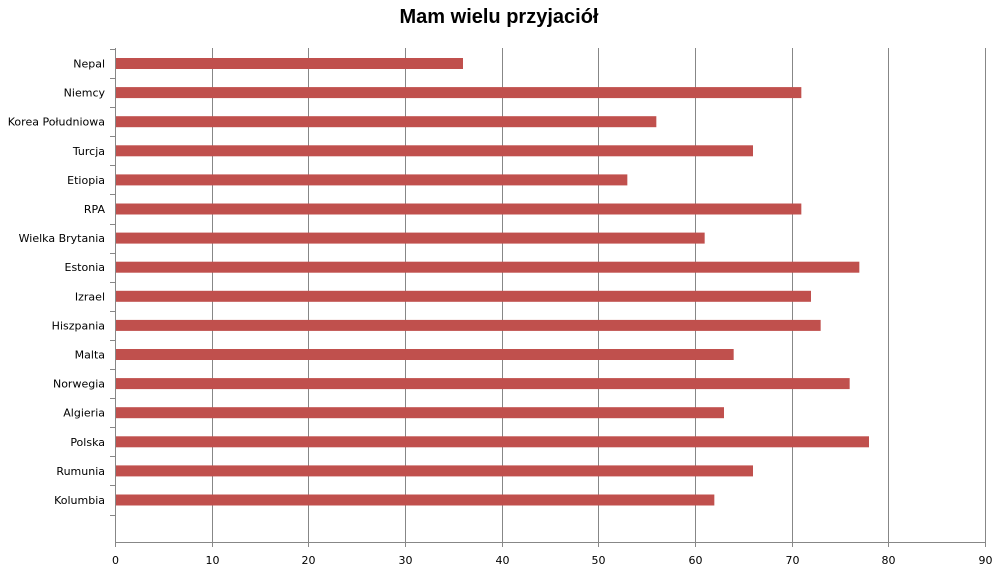  I want to click on category-label-9: Hiszpania, so click(78, 325).